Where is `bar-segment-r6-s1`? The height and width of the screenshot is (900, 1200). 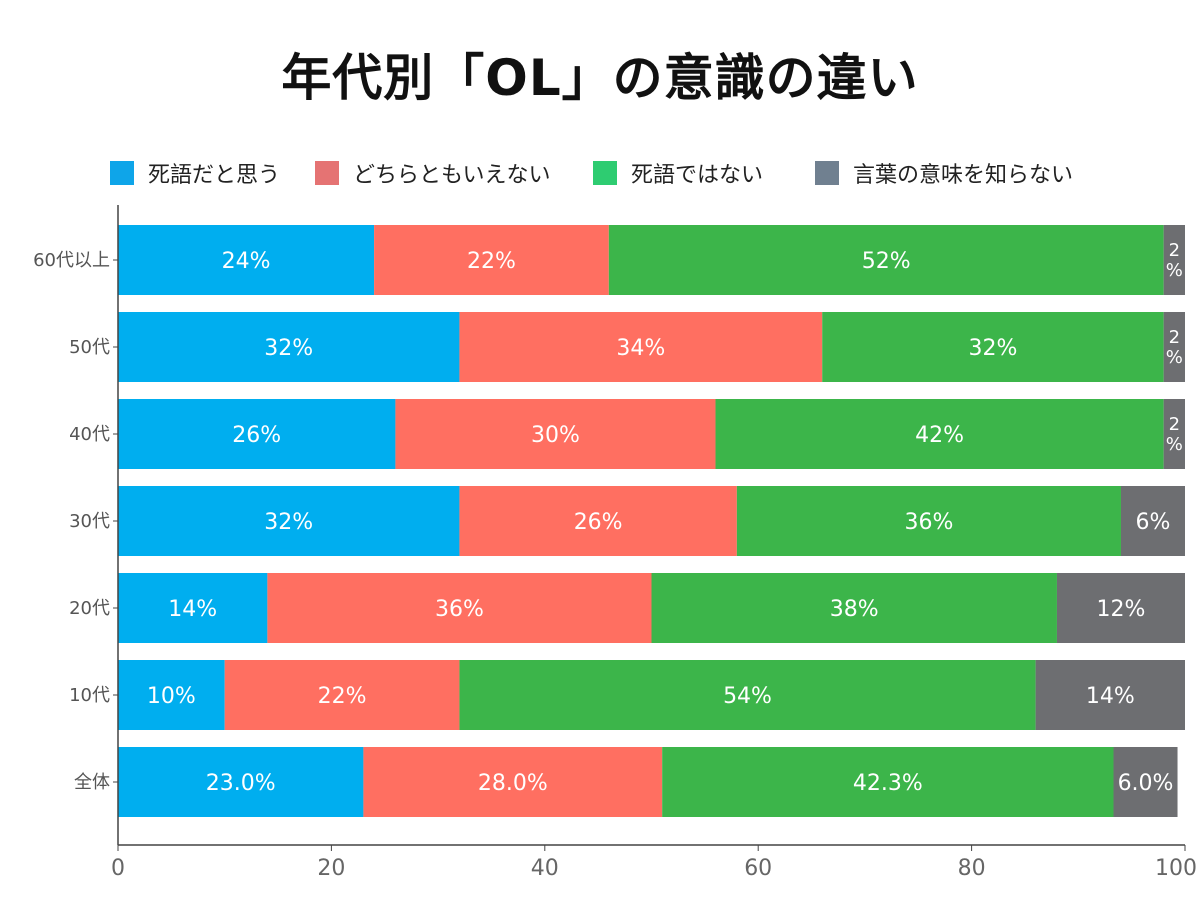
bar-segment-r6-s1 is located at coordinates (513, 782).